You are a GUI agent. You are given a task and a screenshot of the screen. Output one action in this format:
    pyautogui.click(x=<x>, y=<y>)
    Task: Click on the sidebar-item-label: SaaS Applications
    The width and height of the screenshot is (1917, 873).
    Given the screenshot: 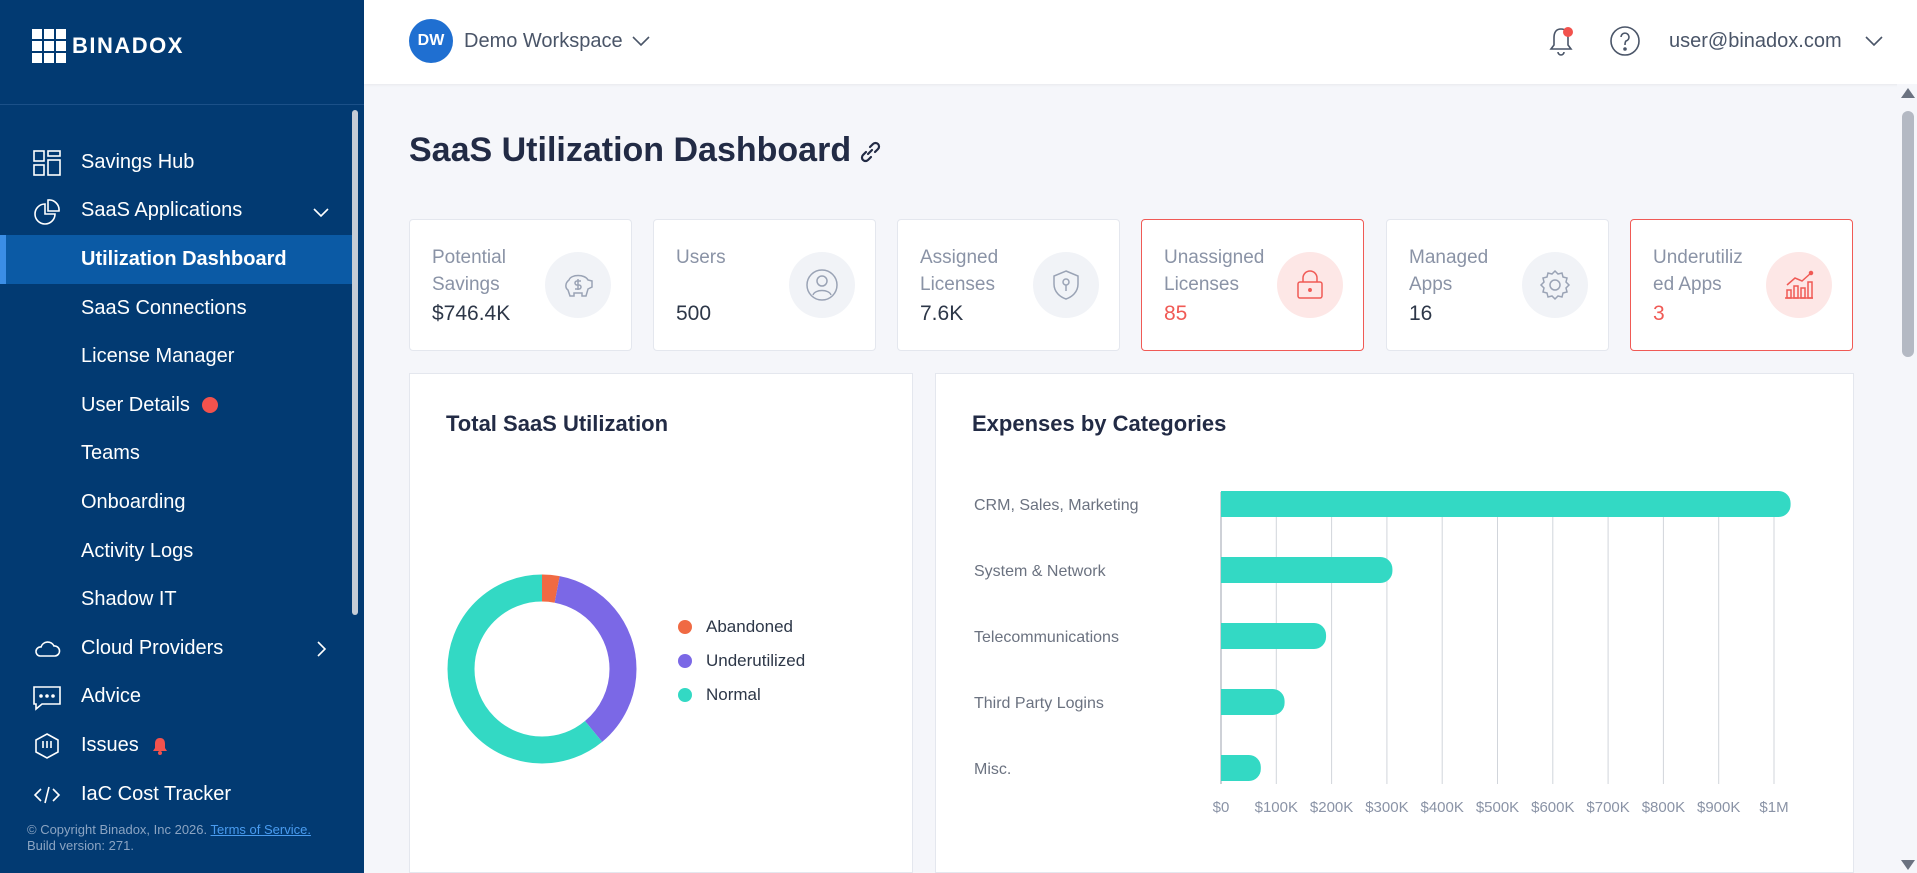 What is the action you would take?
    pyautogui.click(x=162, y=210)
    